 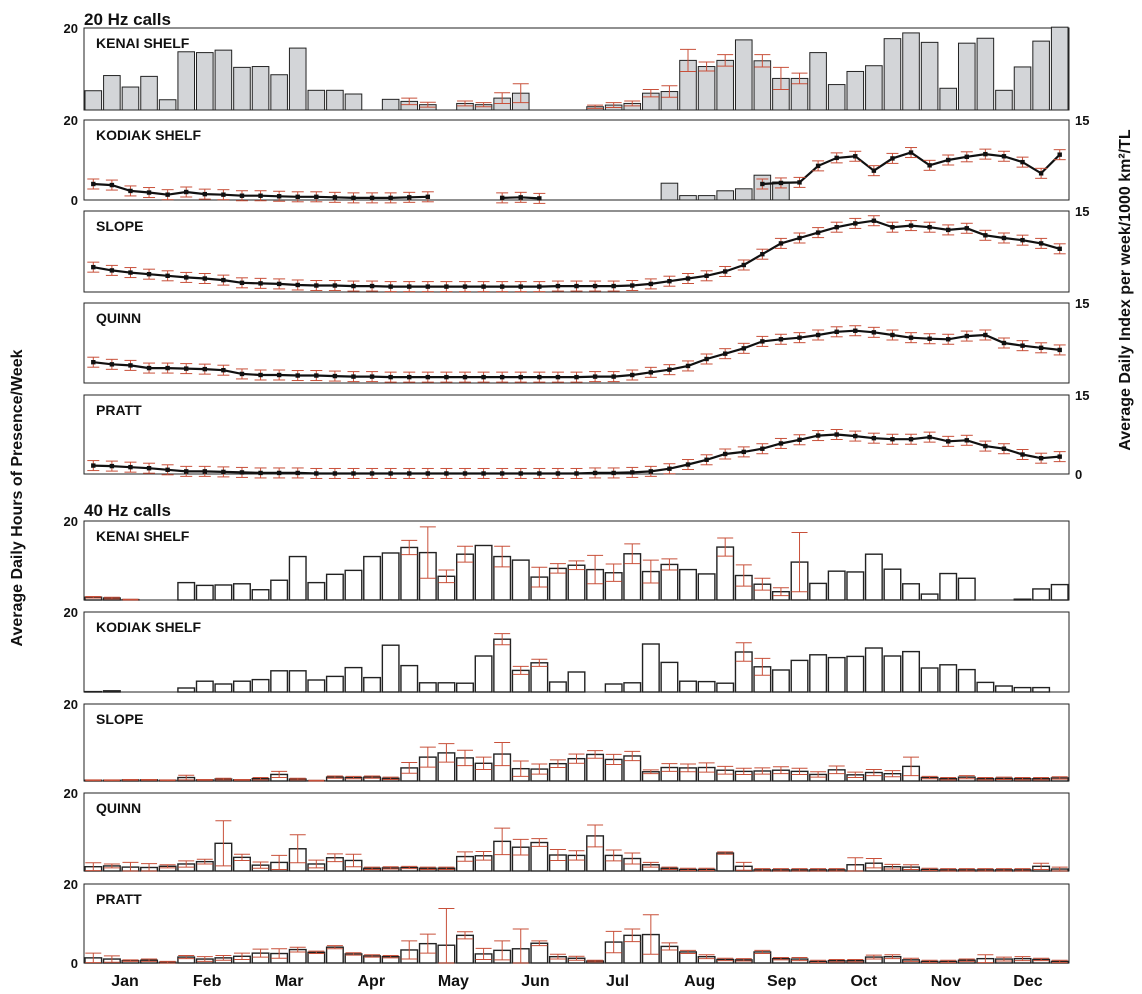 What do you see at coordinates (372, 981) in the screenshot?
I see `month-label: Apr` at bounding box center [372, 981].